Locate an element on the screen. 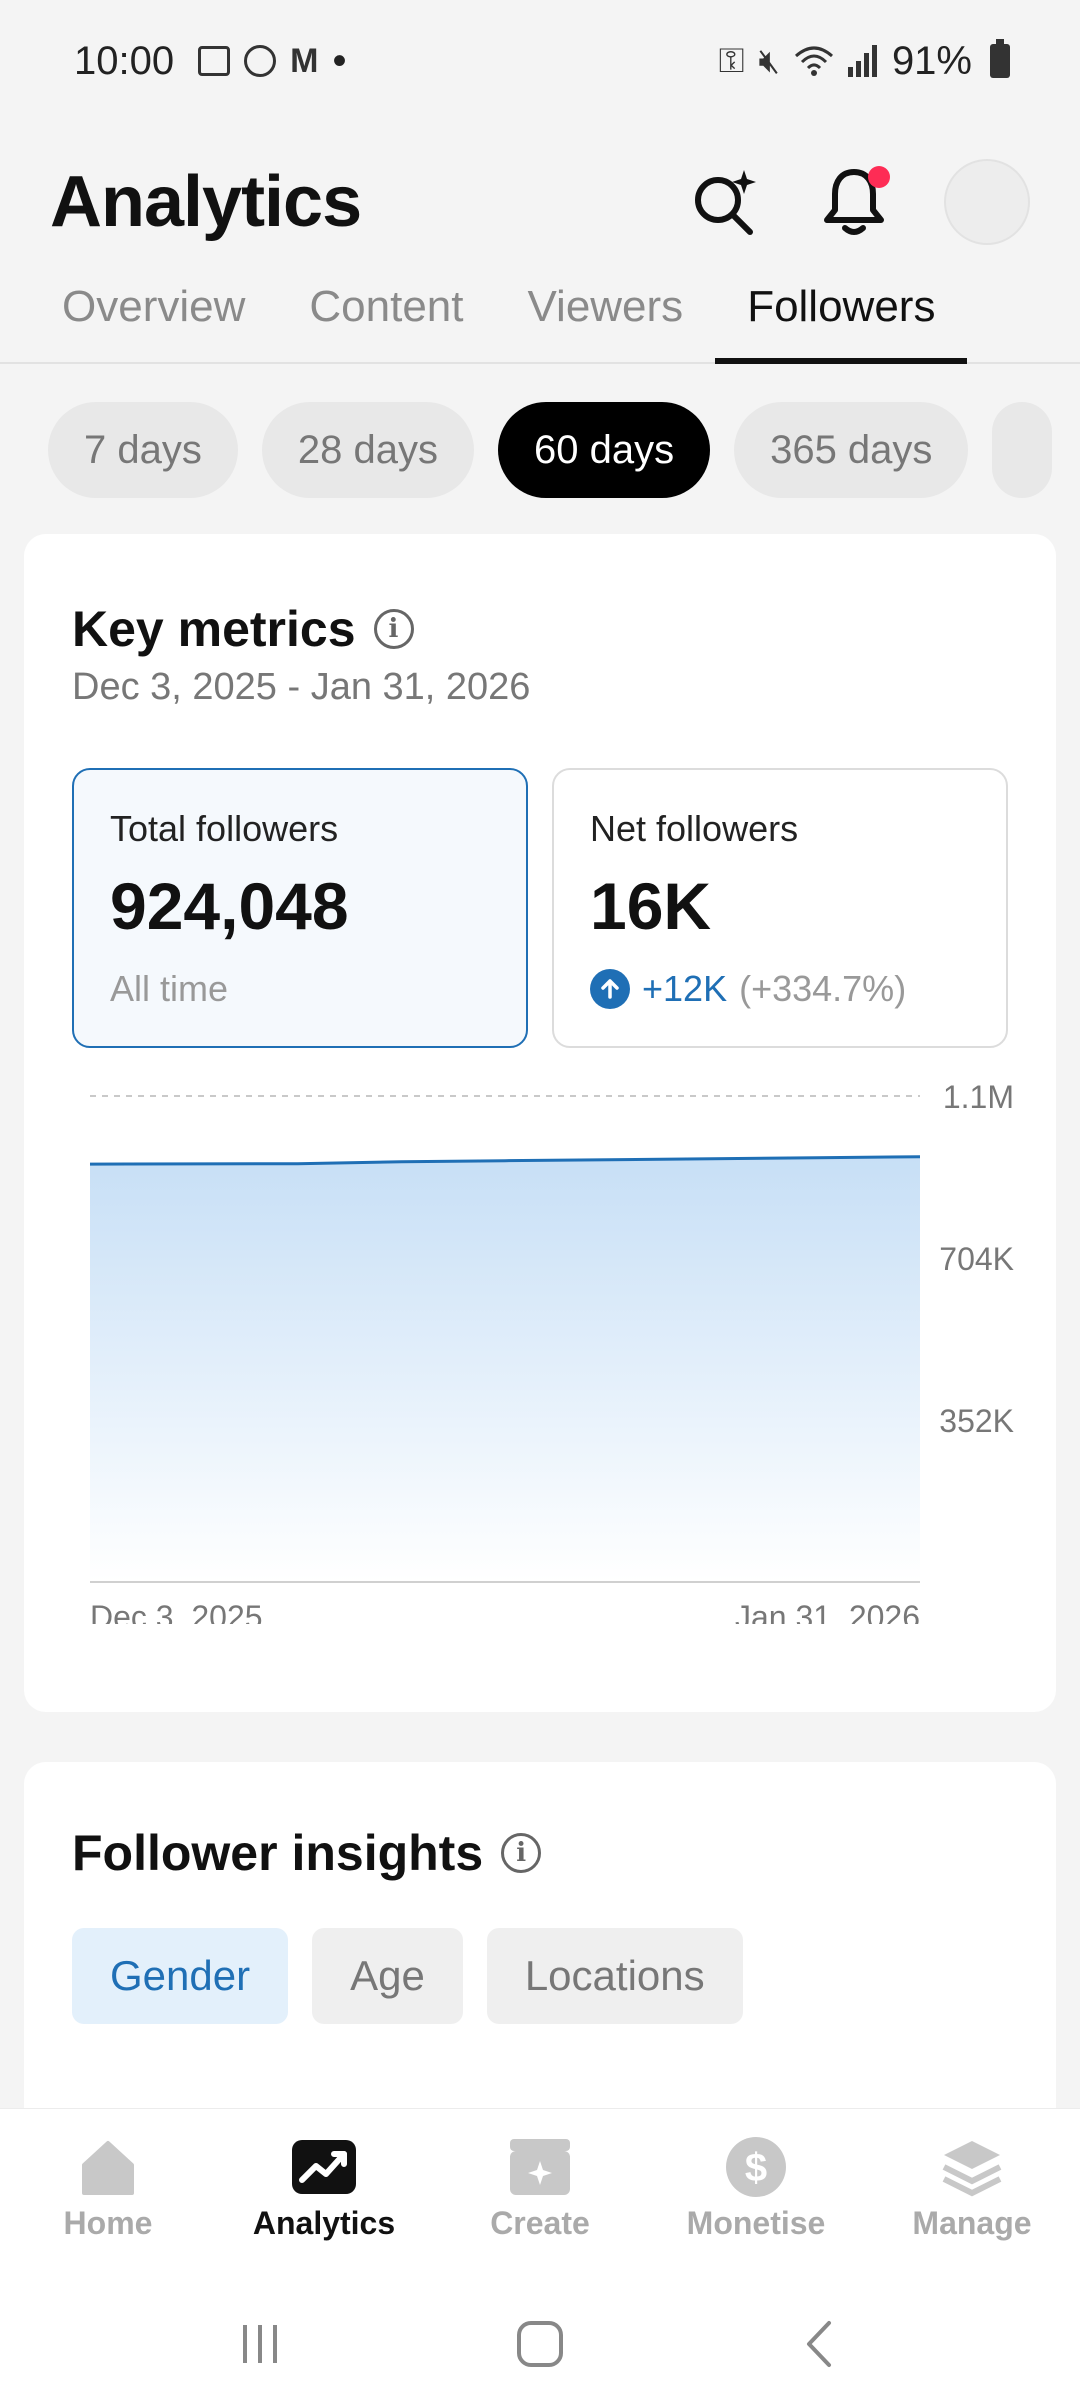 The image size is (1080, 2400). nav-create-label: Create is located at coordinates (540, 2223).